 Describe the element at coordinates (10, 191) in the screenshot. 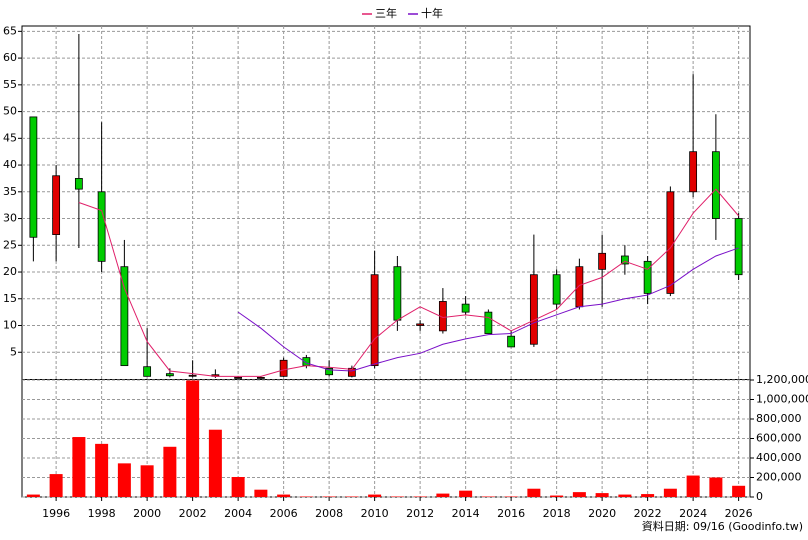

I see `y-tick-label: 35` at that location.